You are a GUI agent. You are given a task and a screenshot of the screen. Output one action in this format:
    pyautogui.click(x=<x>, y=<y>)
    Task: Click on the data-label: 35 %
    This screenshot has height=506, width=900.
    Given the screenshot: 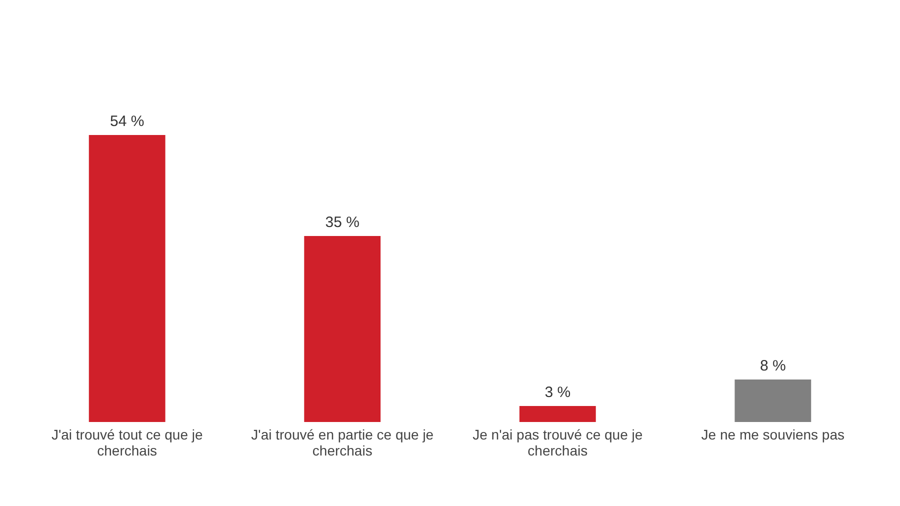 What is the action you would take?
    pyautogui.click(x=342, y=222)
    